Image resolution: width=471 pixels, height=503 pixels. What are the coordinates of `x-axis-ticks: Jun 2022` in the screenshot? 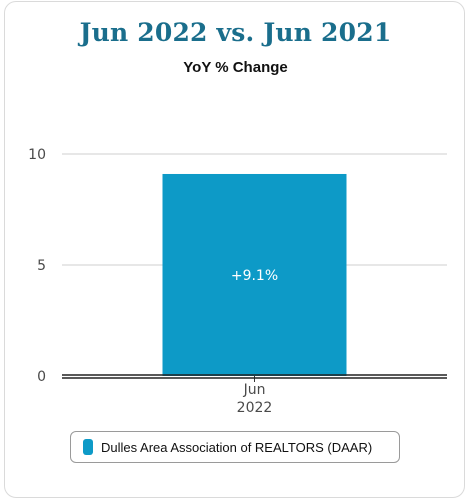 It's located at (255, 396).